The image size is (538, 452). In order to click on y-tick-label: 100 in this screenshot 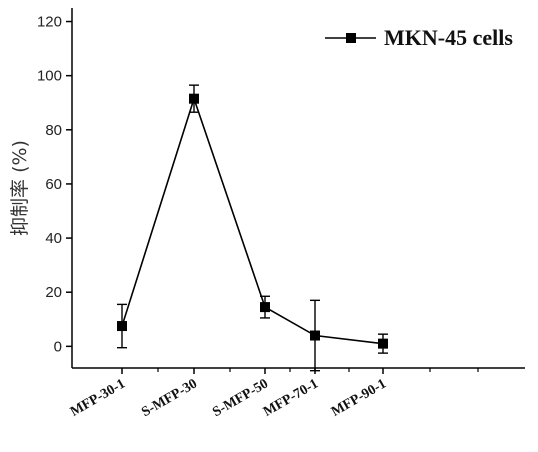, I will do `click(49, 76)`.